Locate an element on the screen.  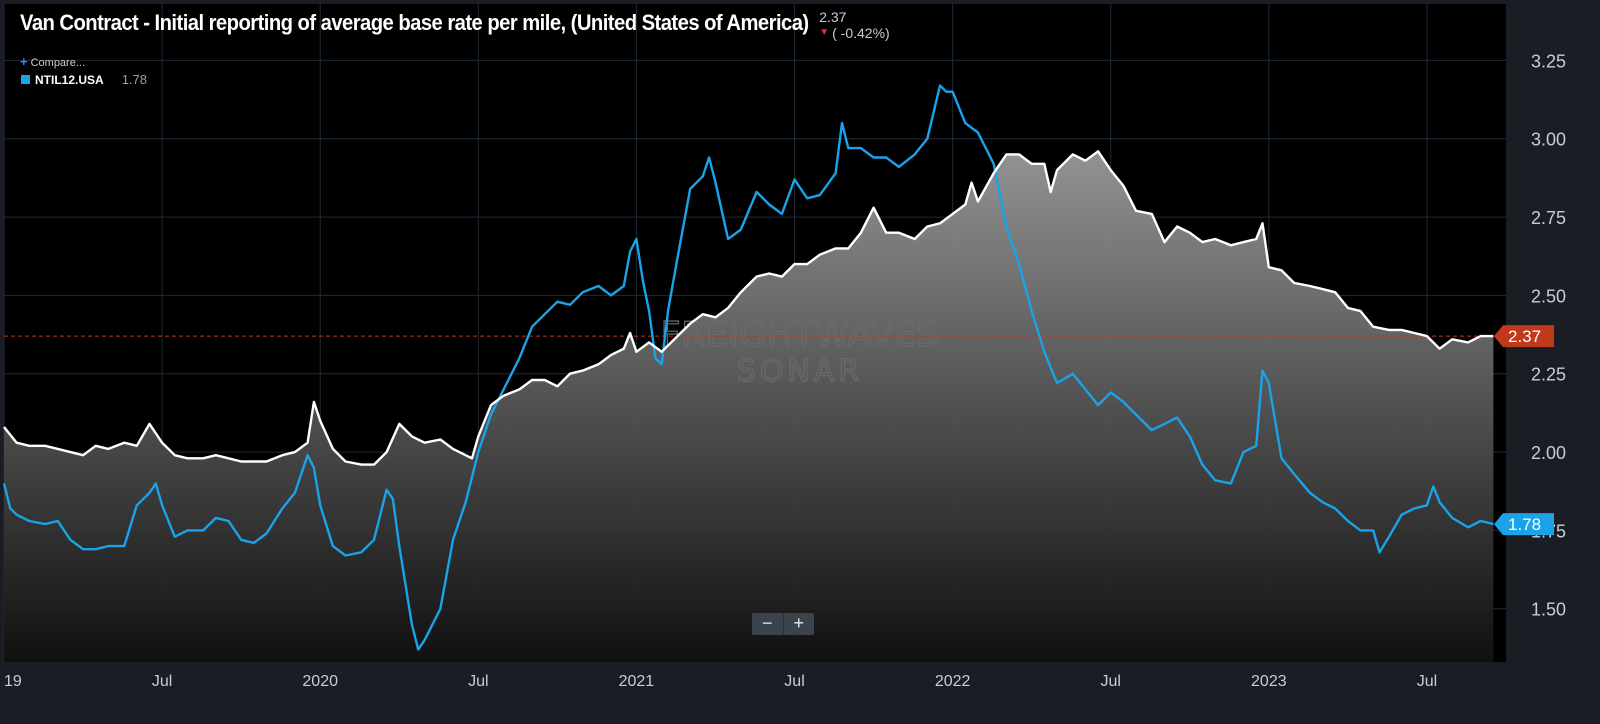
series-value: 1.78 is located at coordinates (134, 79).